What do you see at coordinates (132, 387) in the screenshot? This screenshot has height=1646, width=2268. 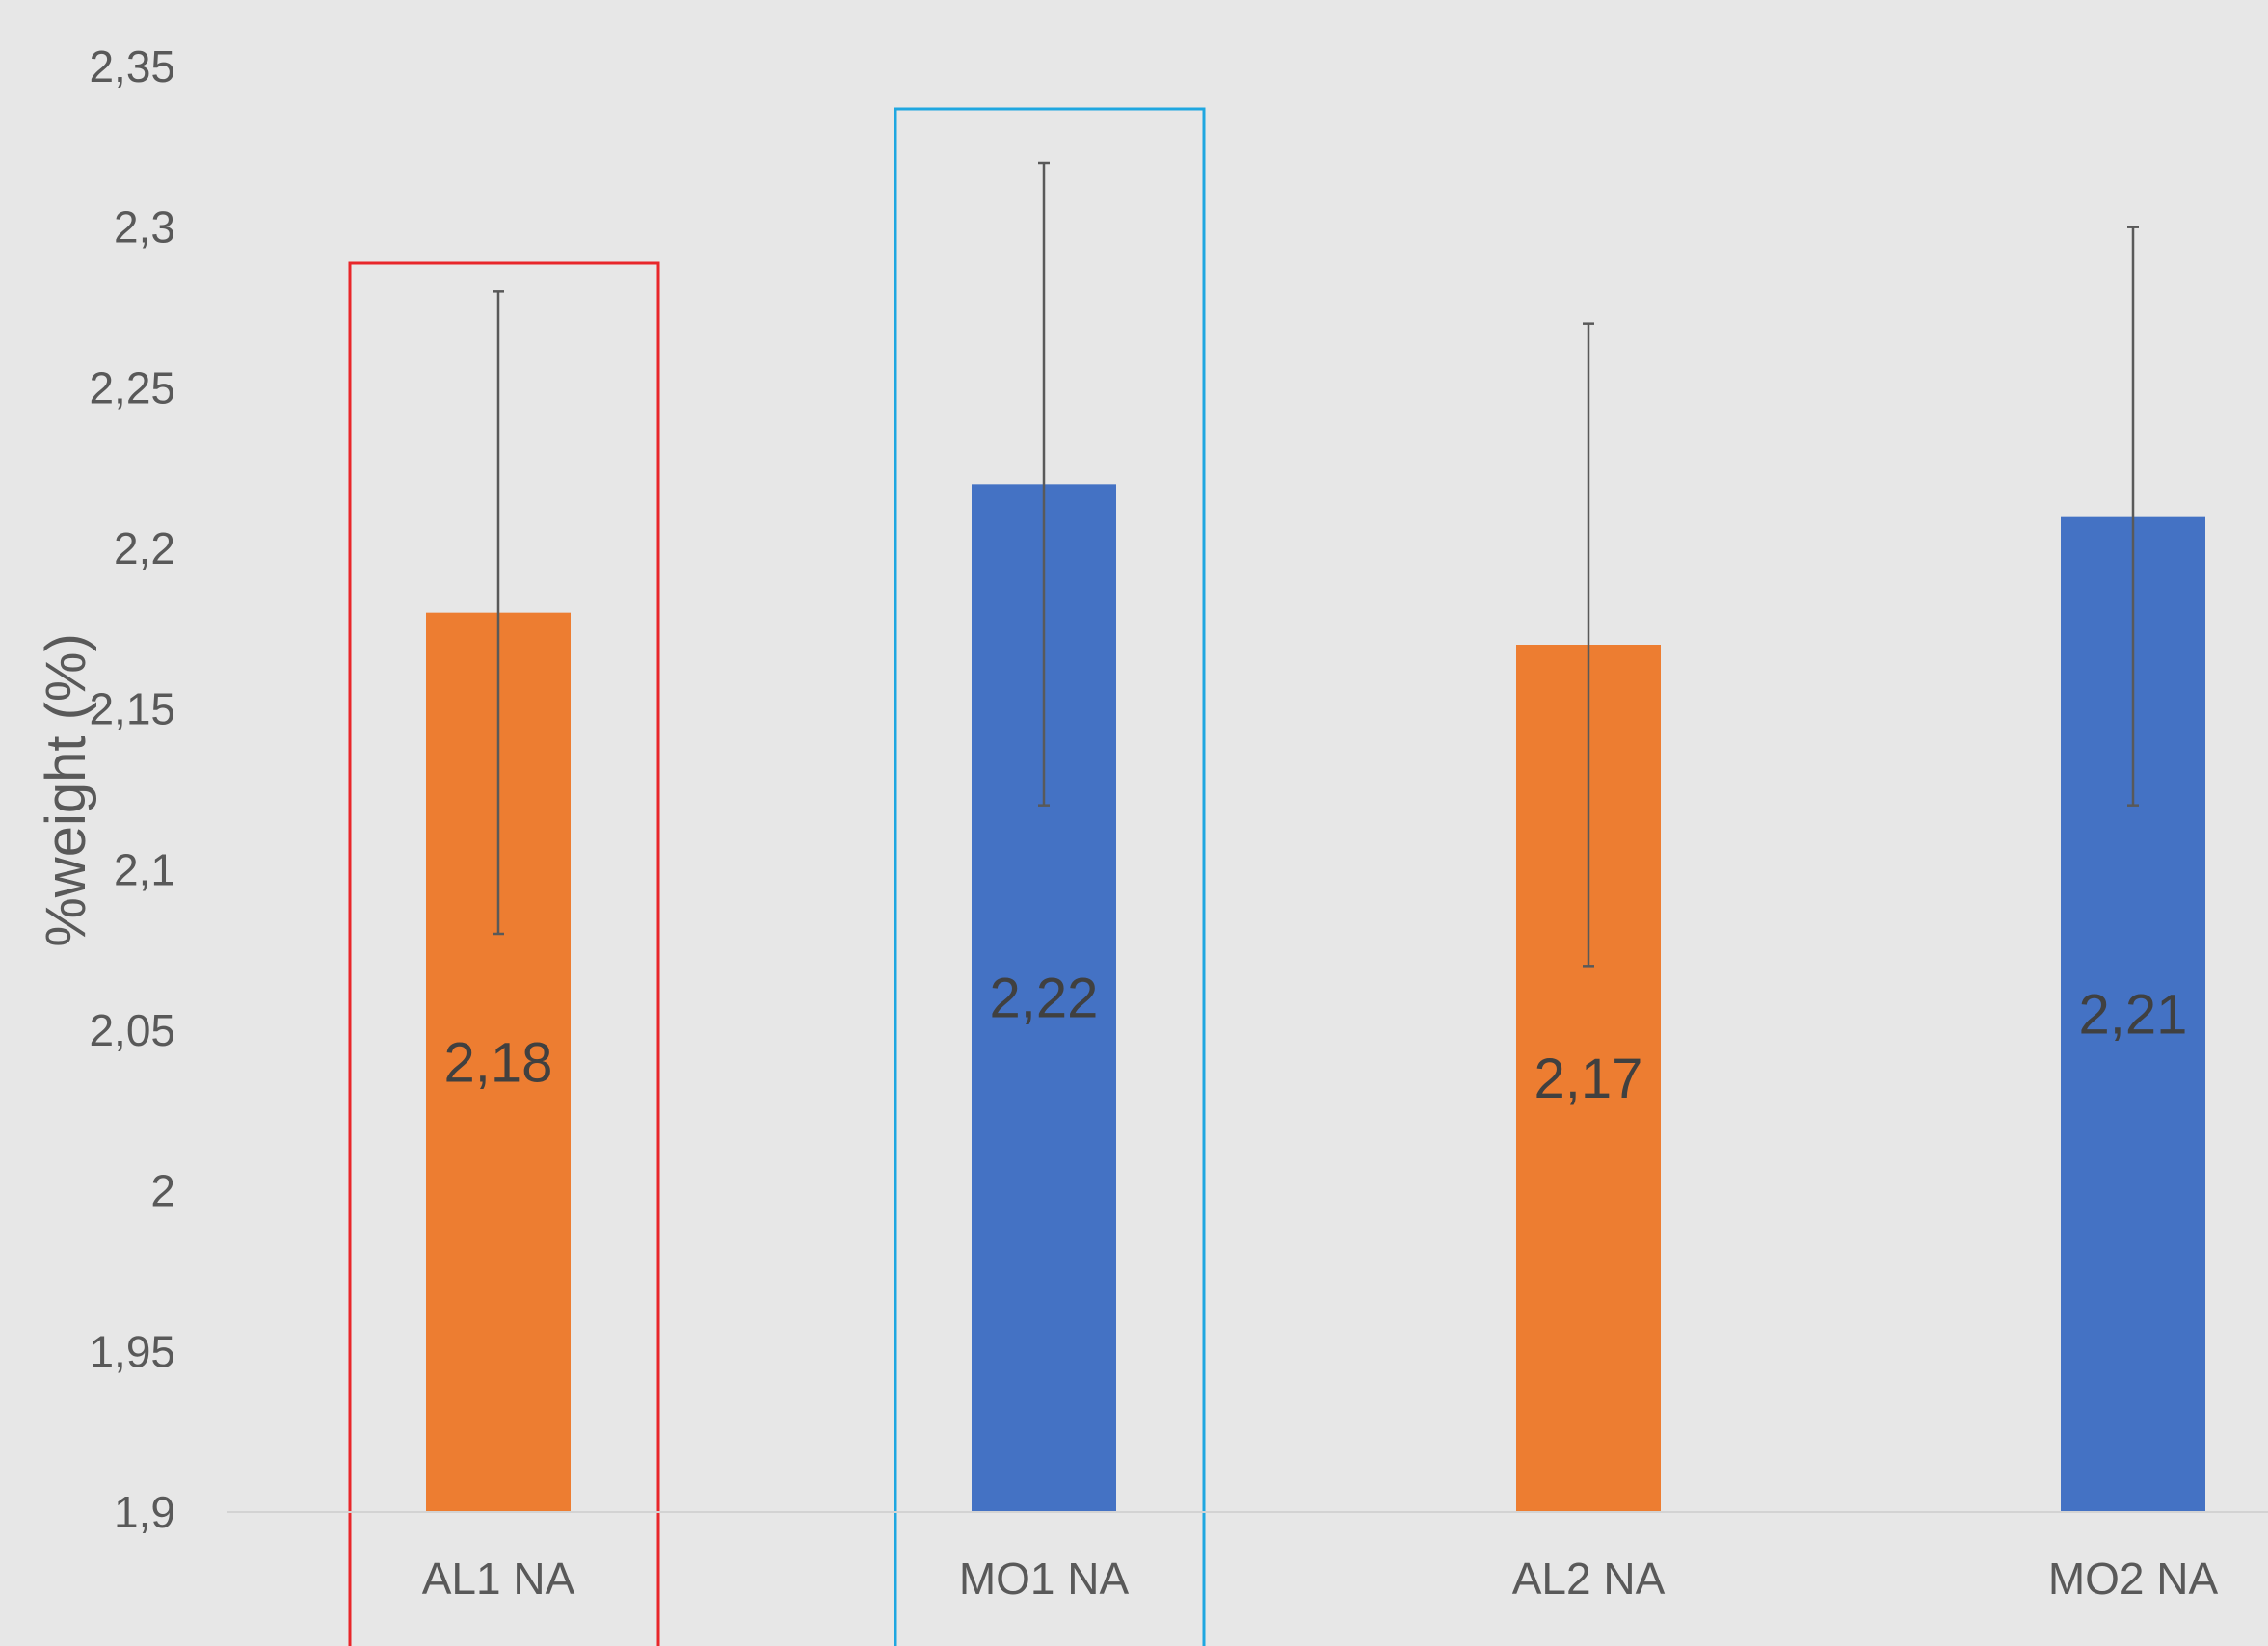 I see `y-tick-label: 2,25` at bounding box center [132, 387].